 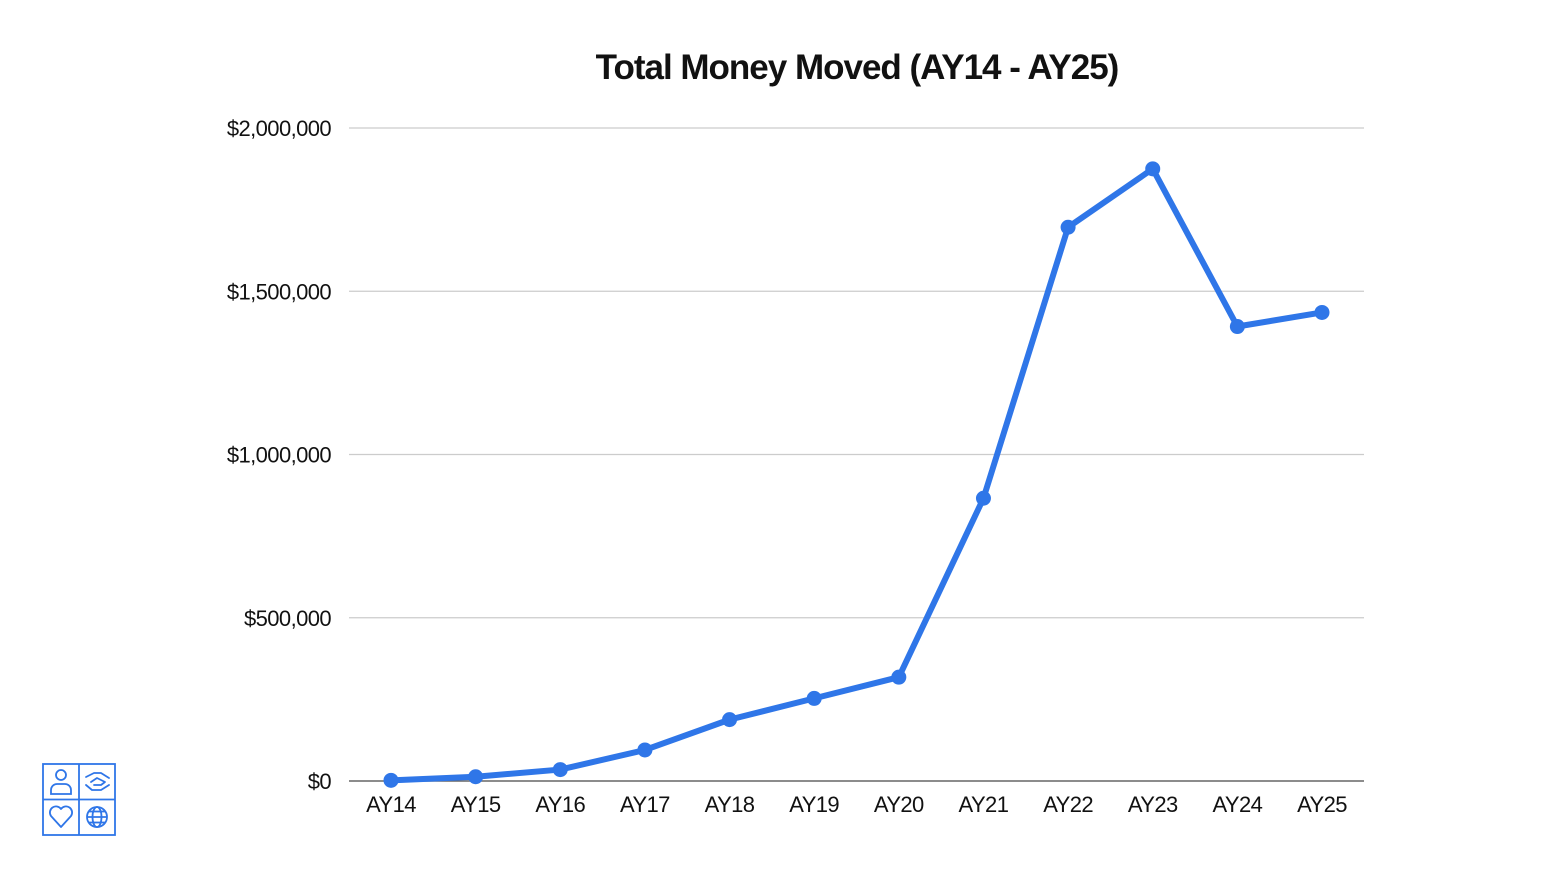 What do you see at coordinates (61, 782) in the screenshot?
I see `person-icon` at bounding box center [61, 782].